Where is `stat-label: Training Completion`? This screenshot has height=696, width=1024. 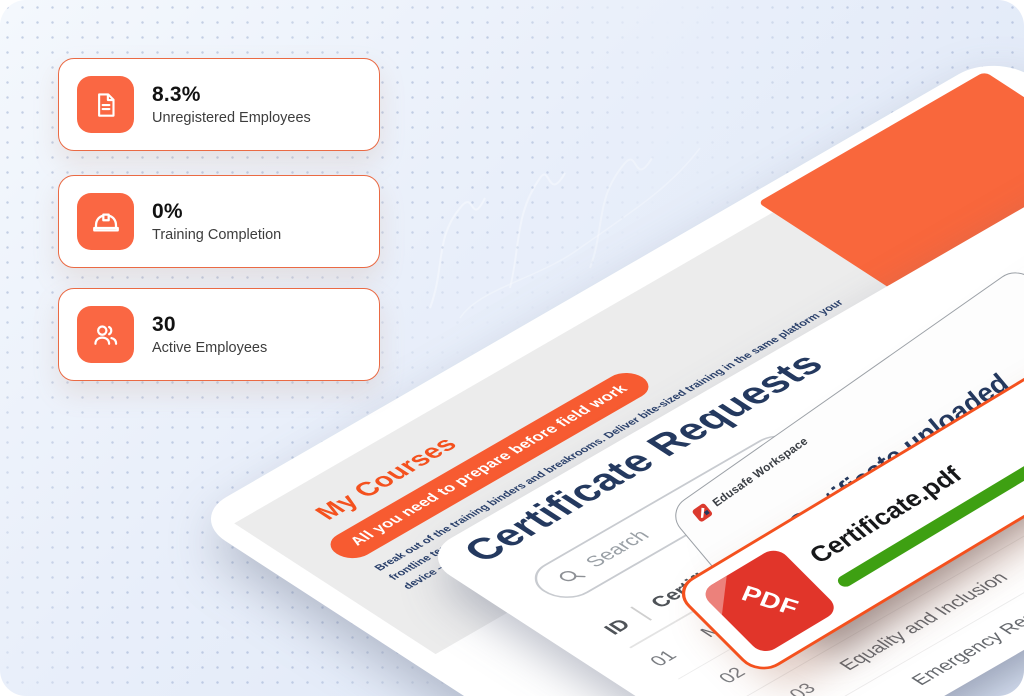
stat-label: Training Completion is located at coordinates (217, 235).